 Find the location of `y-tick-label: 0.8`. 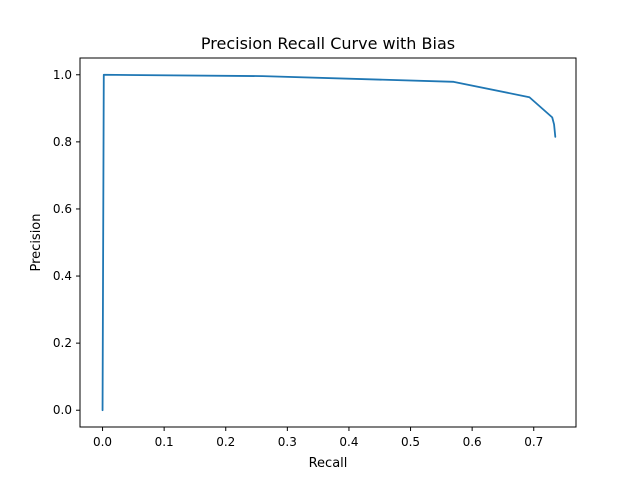

y-tick-label: 0.8 is located at coordinates (62, 142).